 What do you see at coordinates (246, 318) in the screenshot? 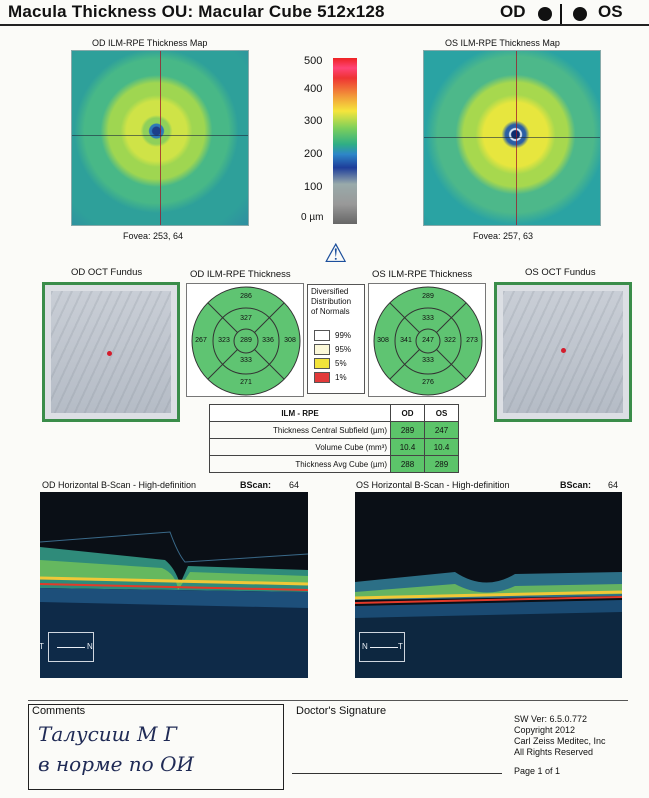
I see `od-etdrs-superior-inner: 327` at bounding box center [246, 318].